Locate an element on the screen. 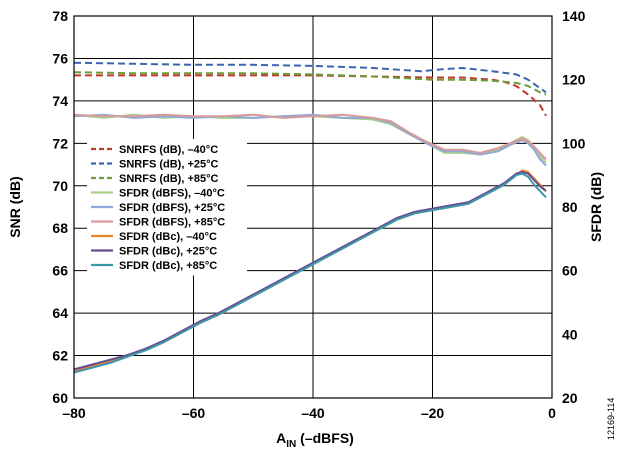  right-tick-label: 140 is located at coordinates (574, 16).